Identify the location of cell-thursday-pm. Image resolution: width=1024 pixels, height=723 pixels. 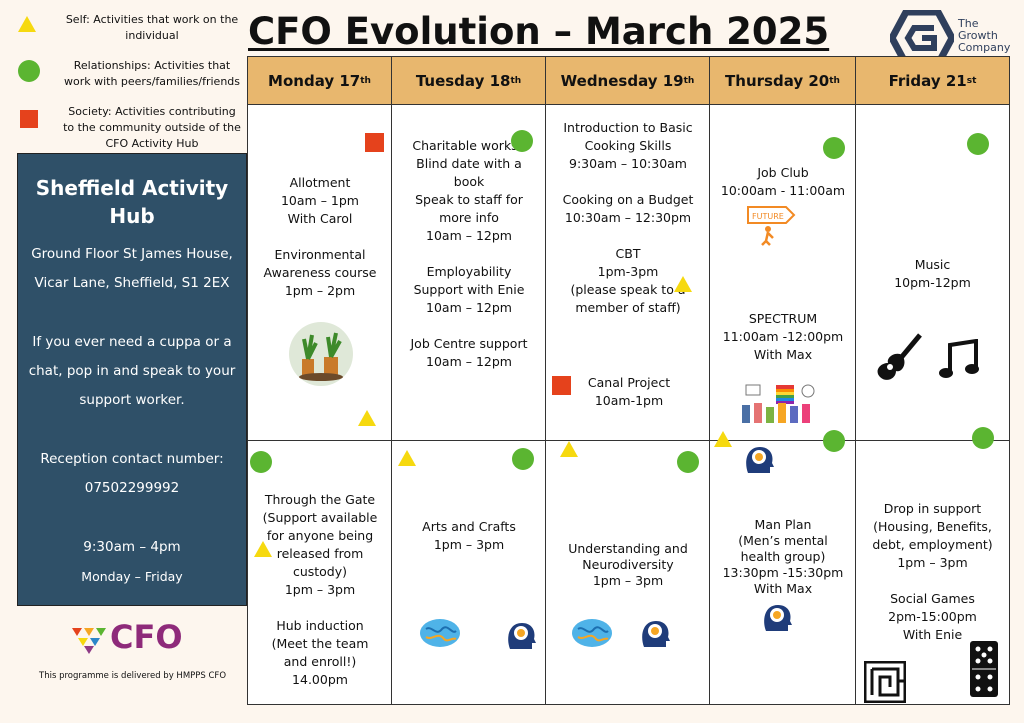
(783, 572).